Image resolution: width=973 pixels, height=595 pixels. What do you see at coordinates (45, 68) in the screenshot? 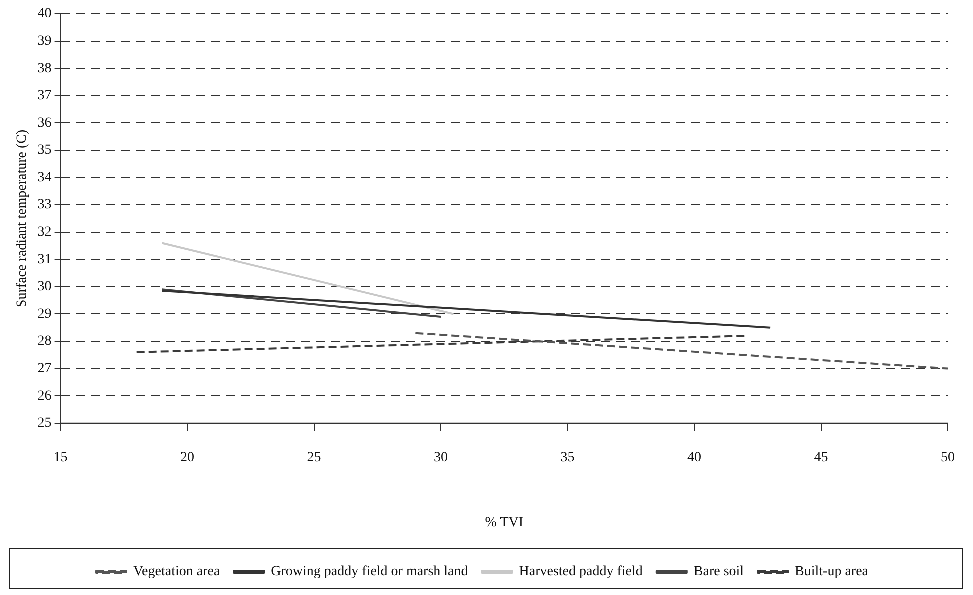
I see `y-tick-label: 38` at bounding box center [45, 68].